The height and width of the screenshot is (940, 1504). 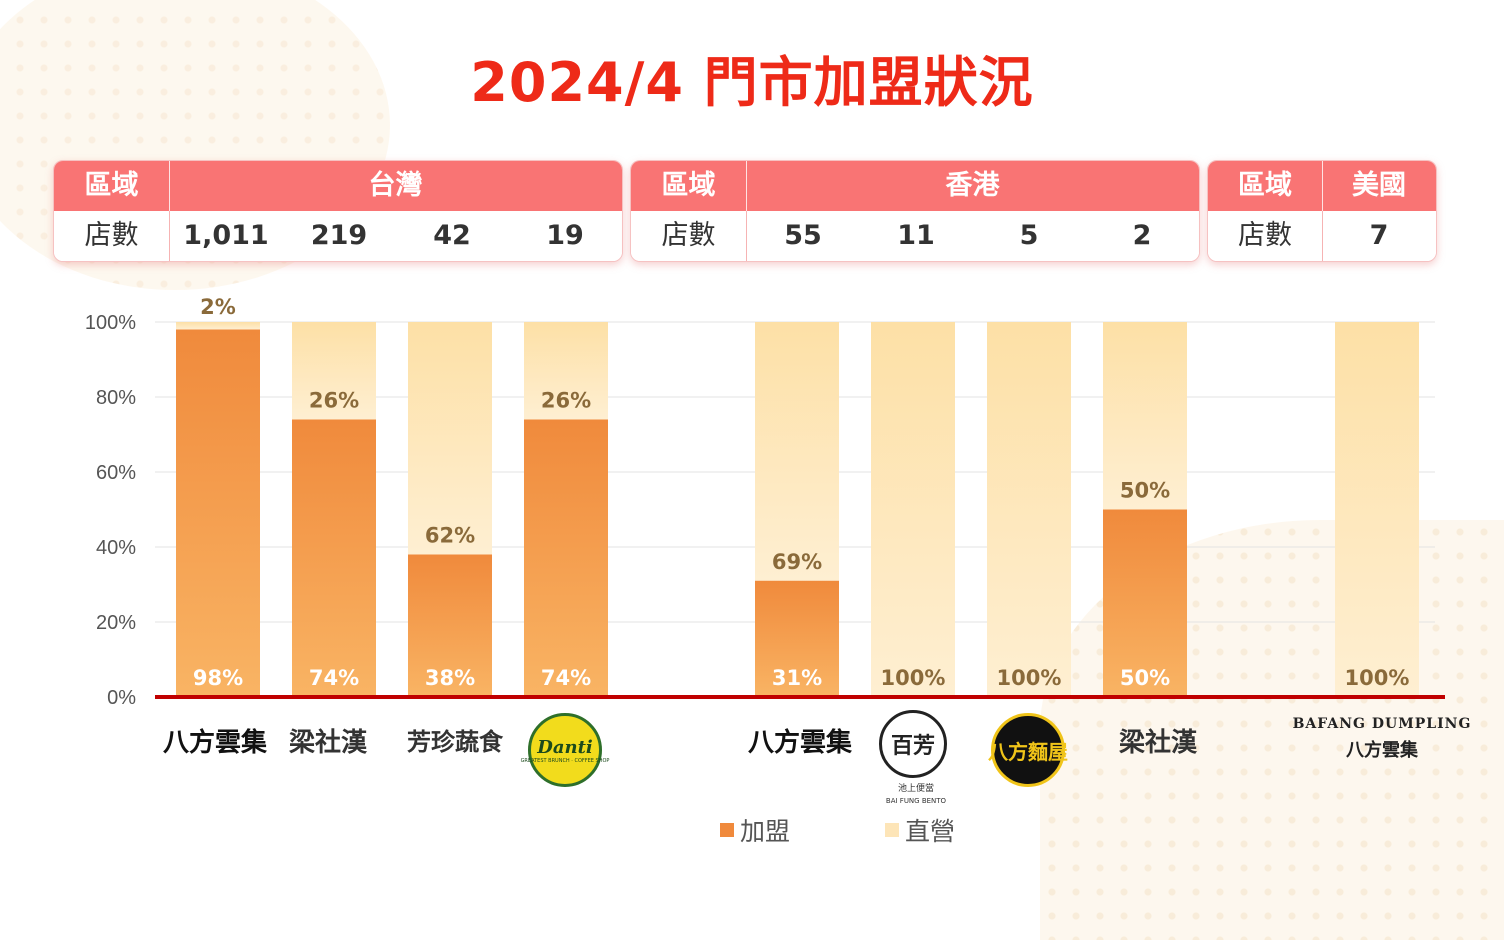 What do you see at coordinates (1379, 235) in the screenshot?
I see `store-count: 7` at bounding box center [1379, 235].